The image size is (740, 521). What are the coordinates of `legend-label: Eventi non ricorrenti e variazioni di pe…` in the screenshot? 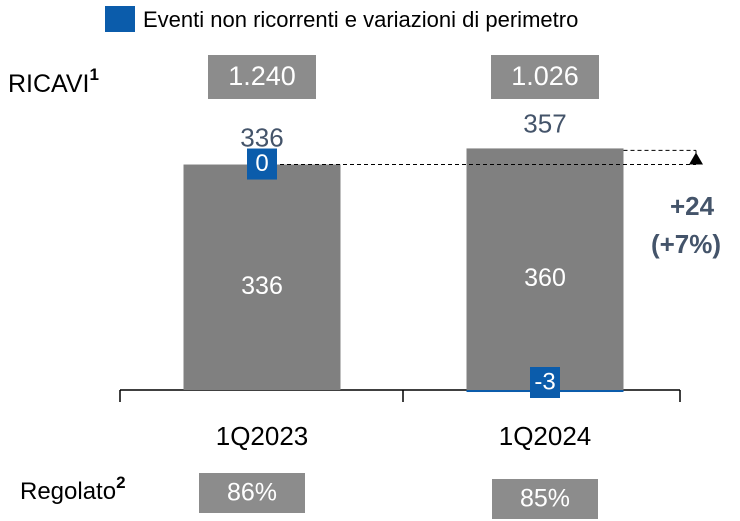 It's located at (360, 19).